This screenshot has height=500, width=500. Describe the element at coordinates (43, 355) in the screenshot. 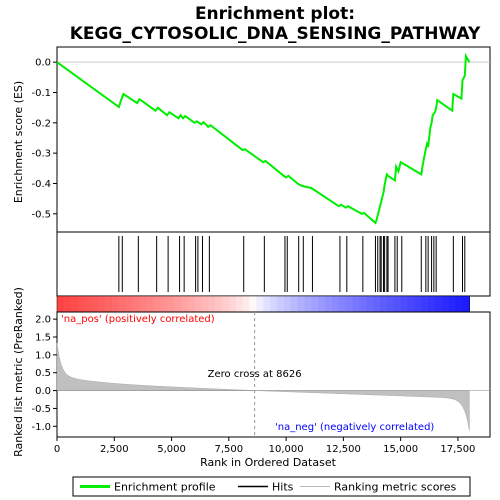

I see `rank-y-tick-label: 1.0` at that location.